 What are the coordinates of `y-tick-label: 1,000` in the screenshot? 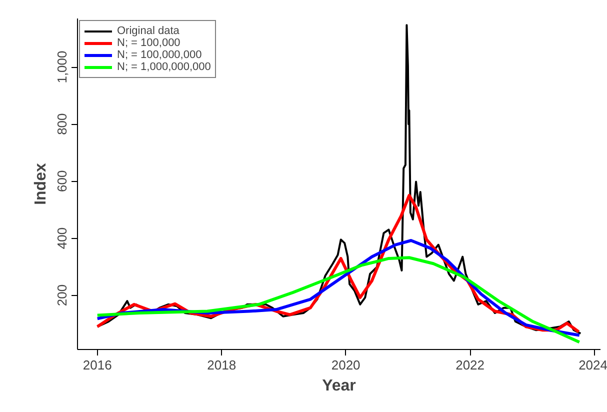 It's located at (62, 67).